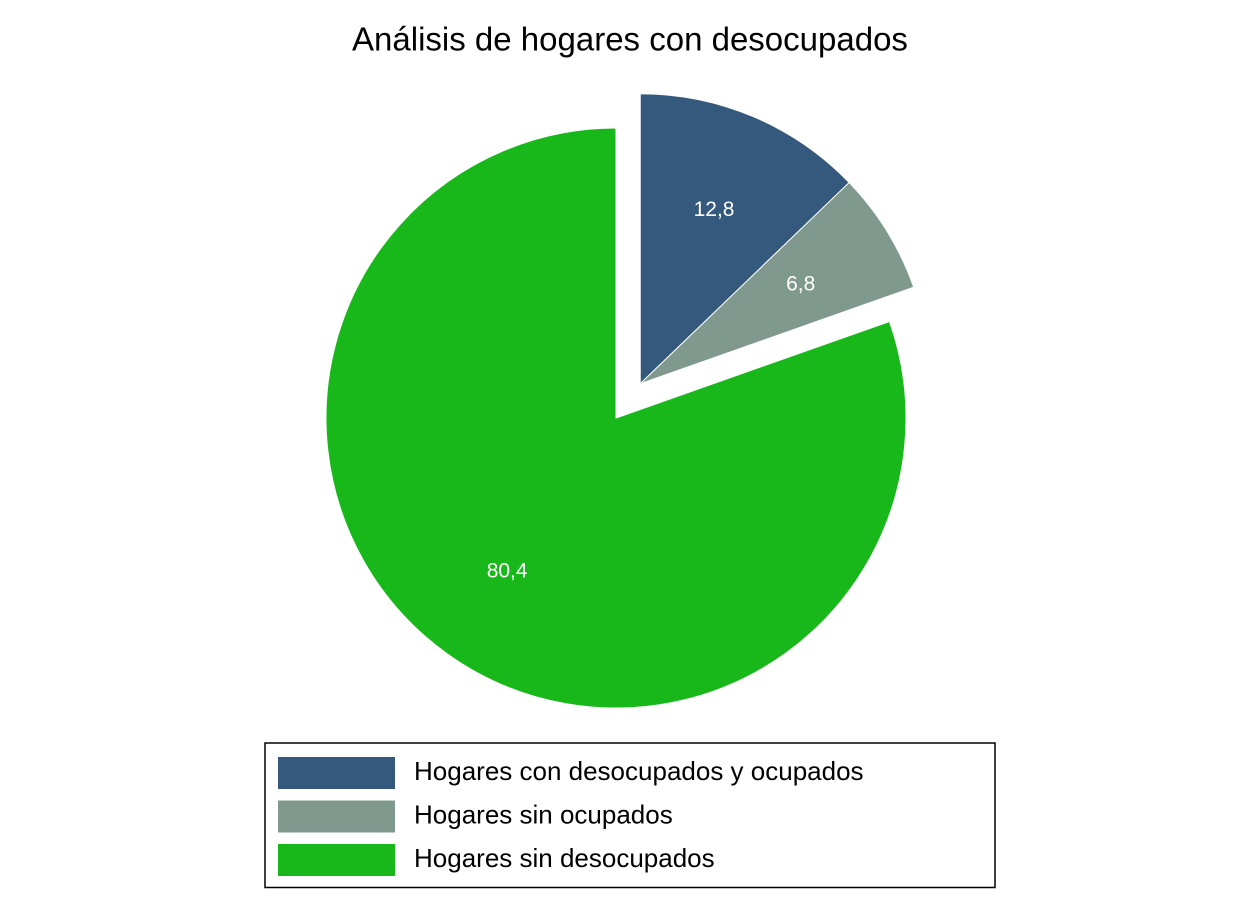  I want to click on data-label: 6,8, so click(800, 283).